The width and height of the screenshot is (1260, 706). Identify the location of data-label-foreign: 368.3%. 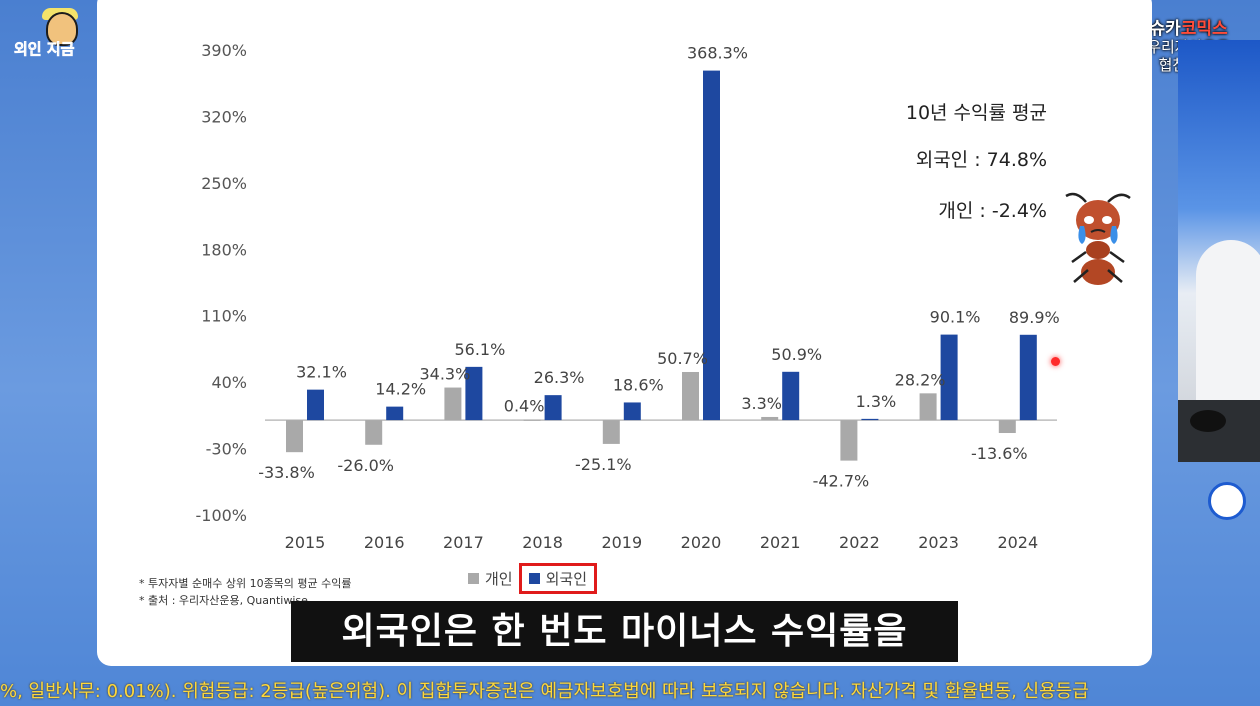
(717, 53).